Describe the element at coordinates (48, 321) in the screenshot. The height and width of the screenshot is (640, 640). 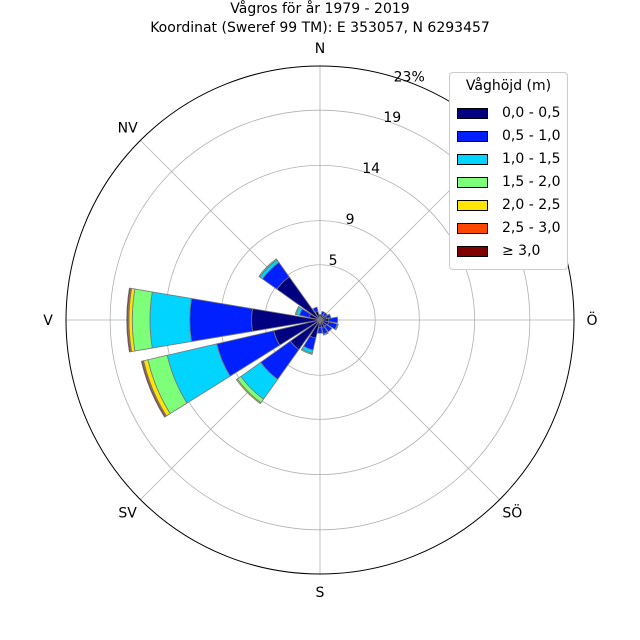
I see `direction-label: V` at that location.